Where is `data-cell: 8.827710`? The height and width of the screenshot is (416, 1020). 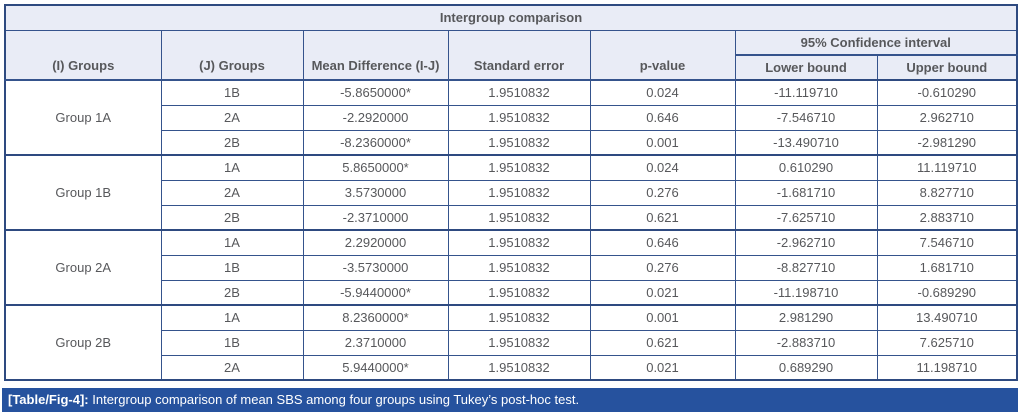 data-cell: 8.827710 is located at coordinates (947, 192).